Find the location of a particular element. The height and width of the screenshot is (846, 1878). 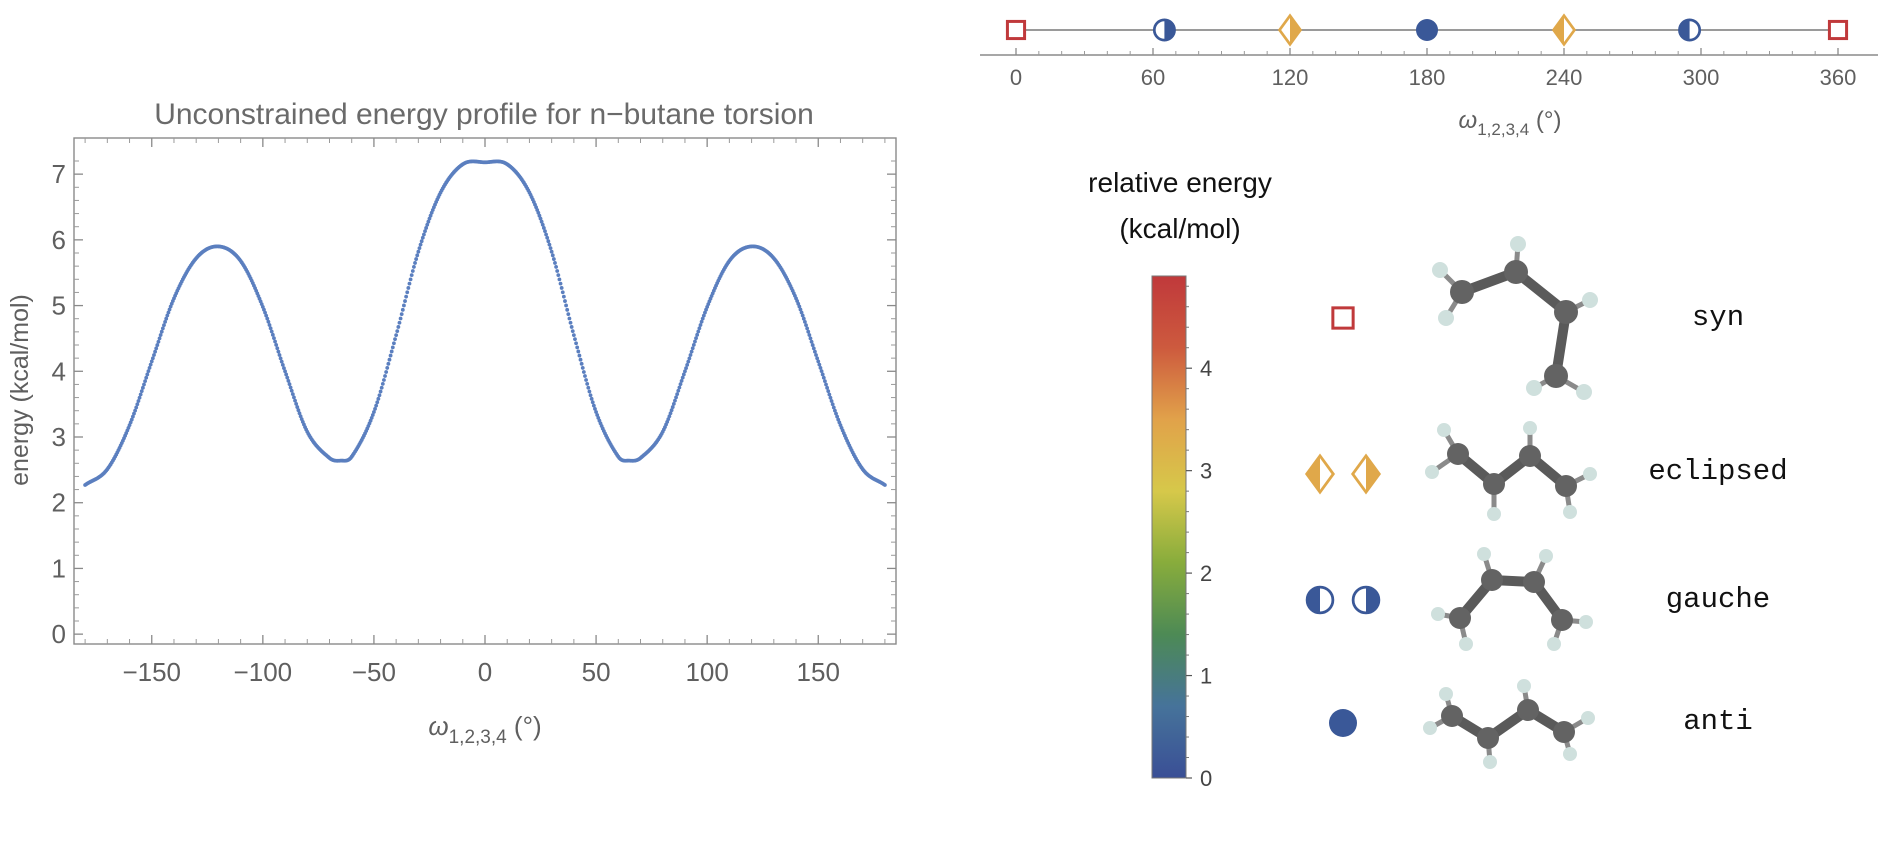

strip-tick-label: 60 is located at coordinates (1153, 77).